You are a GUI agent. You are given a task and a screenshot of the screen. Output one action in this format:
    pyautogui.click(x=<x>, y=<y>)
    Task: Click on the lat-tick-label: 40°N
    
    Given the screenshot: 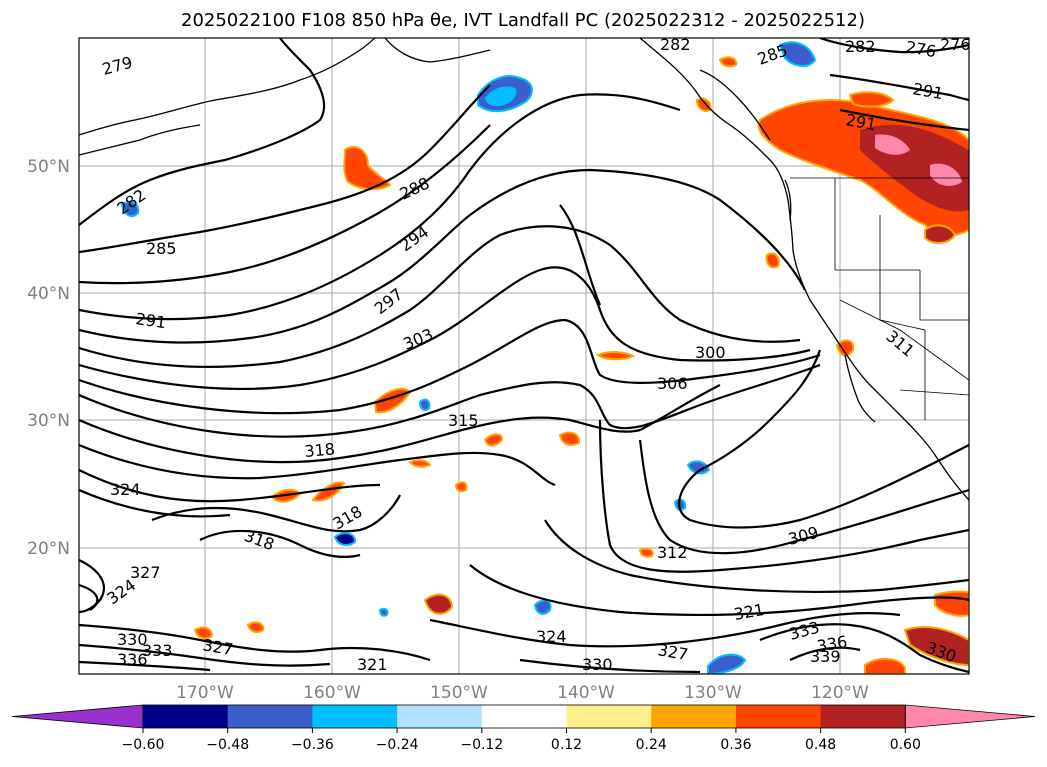 What is the action you would take?
    pyautogui.click(x=48, y=294)
    